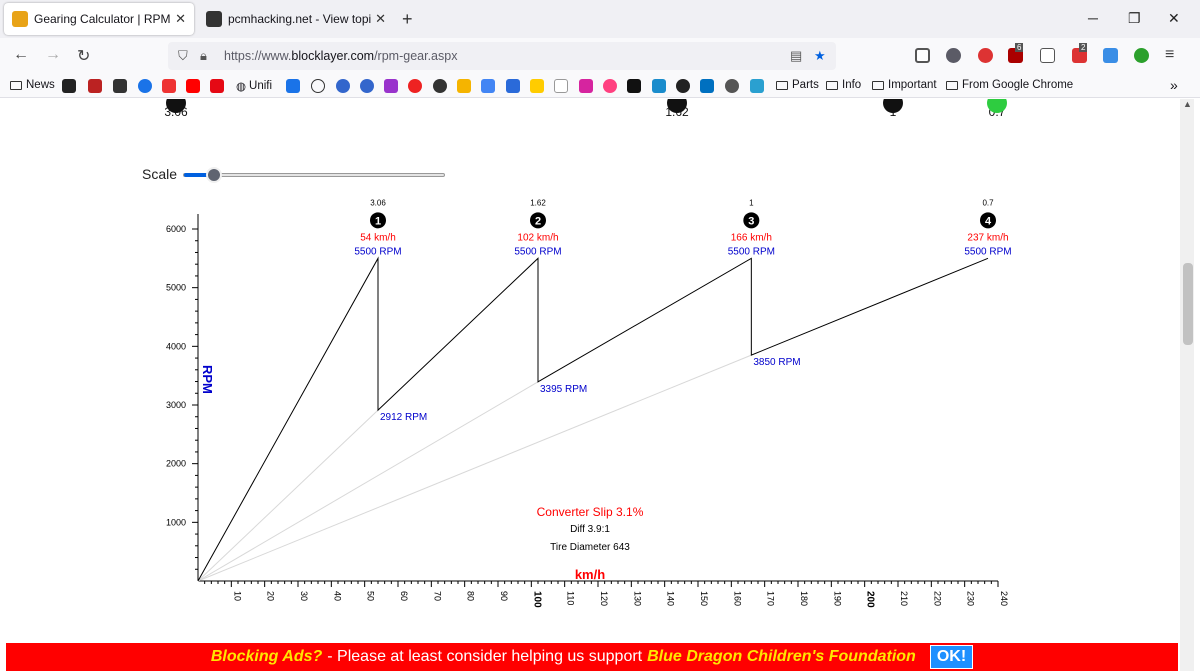 The image size is (1200, 671). I want to click on back-icon: ←, so click(21, 54).